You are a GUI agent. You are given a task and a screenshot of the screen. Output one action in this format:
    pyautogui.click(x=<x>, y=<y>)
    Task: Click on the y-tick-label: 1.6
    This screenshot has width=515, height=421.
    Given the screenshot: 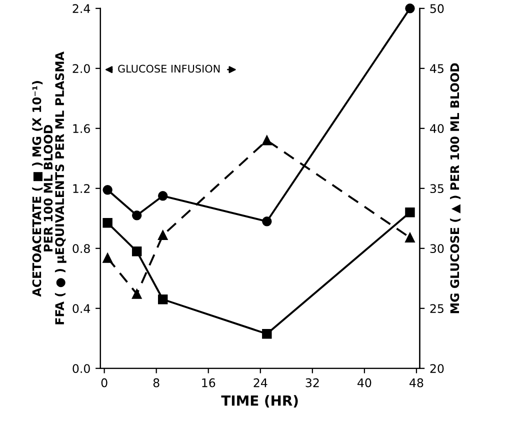 What is the action you would take?
    pyautogui.click(x=81, y=129)
    